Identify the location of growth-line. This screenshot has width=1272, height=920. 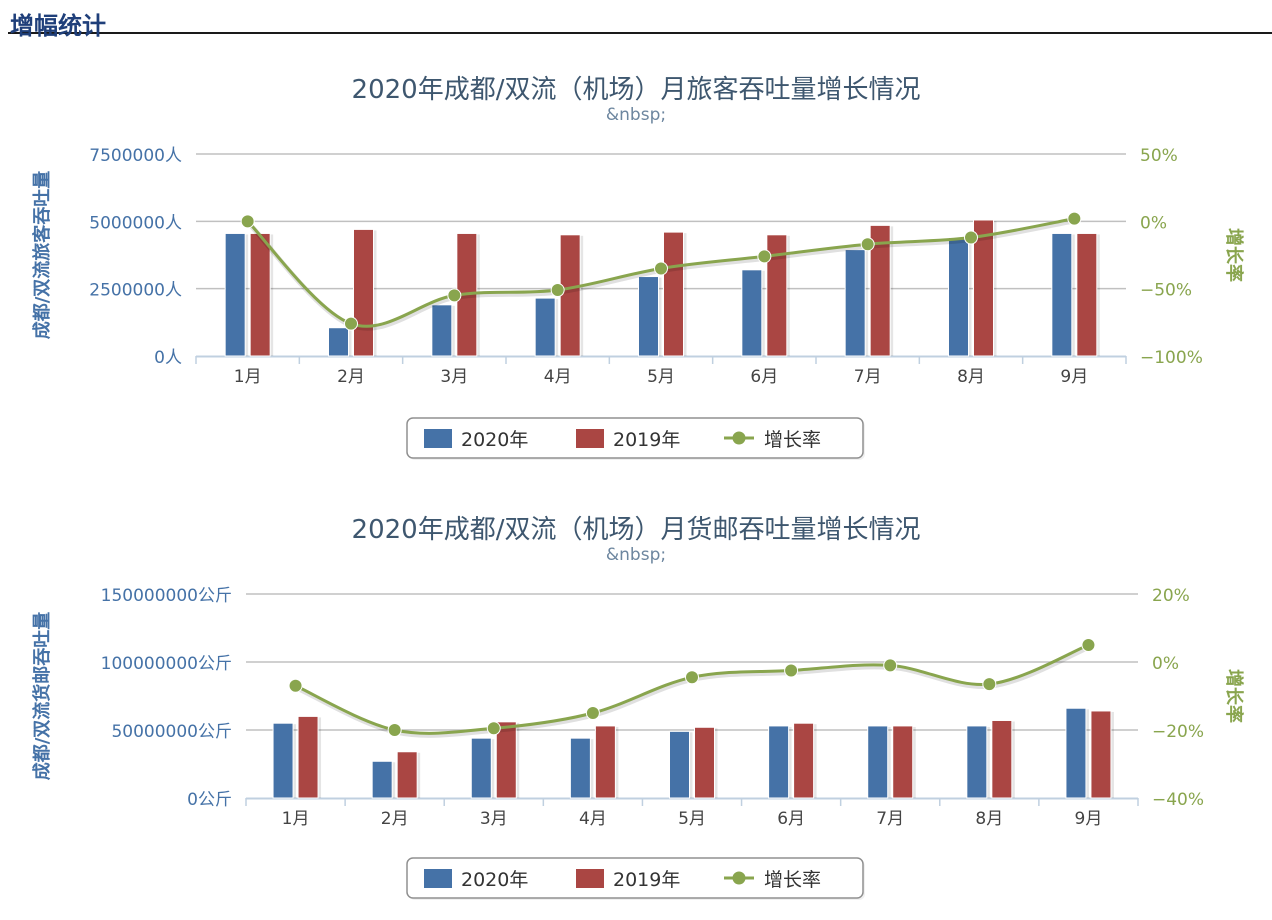
(691, 689).